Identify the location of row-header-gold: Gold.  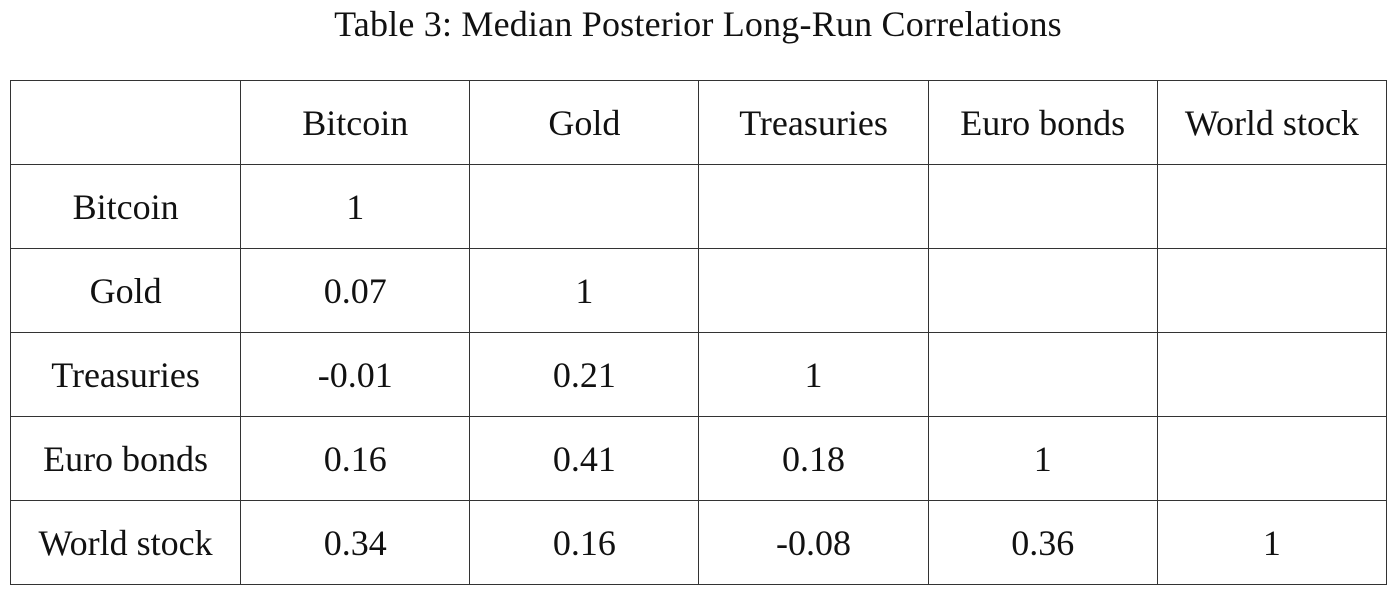
(125, 290).